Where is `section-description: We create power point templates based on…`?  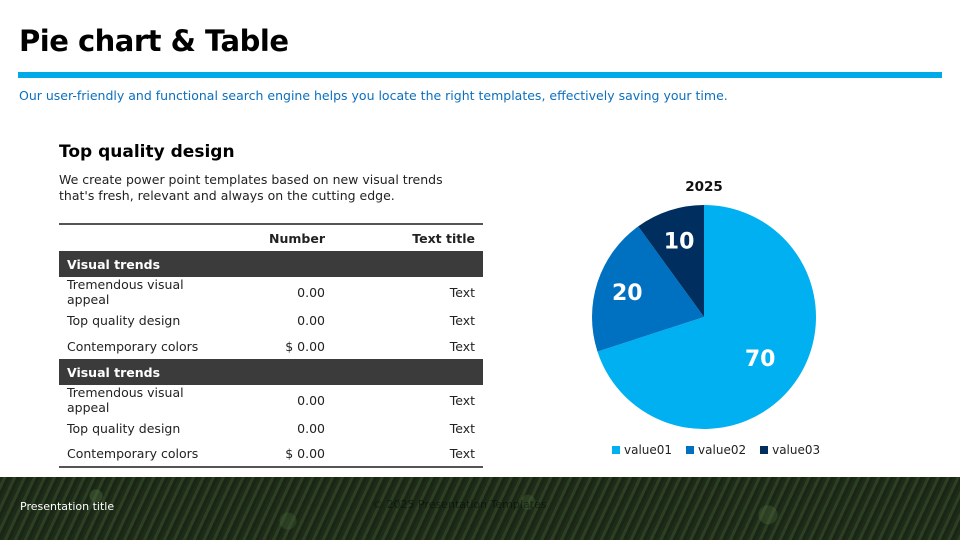 section-description: We create power point templates based on… is located at coordinates (251, 187).